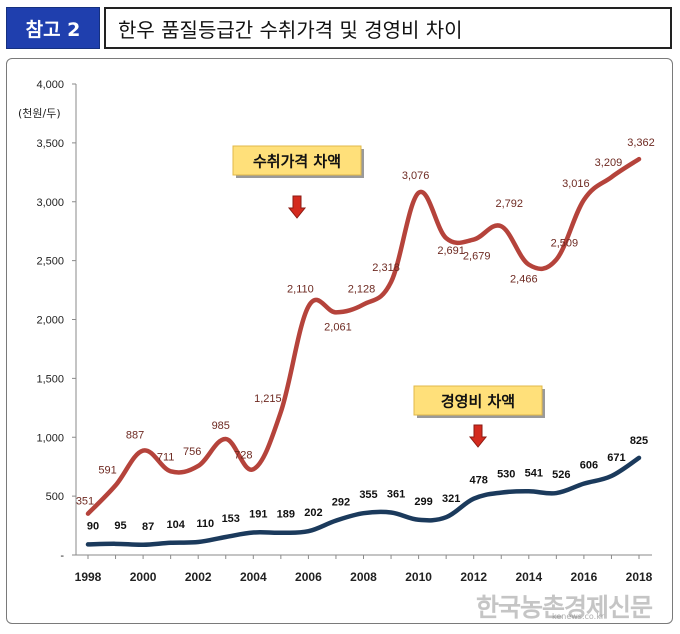 Image resolution: width=680 pixels, height=634 pixels. What do you see at coordinates (231, 519) in the screenshot?
I see `data-label: 153` at bounding box center [231, 519].